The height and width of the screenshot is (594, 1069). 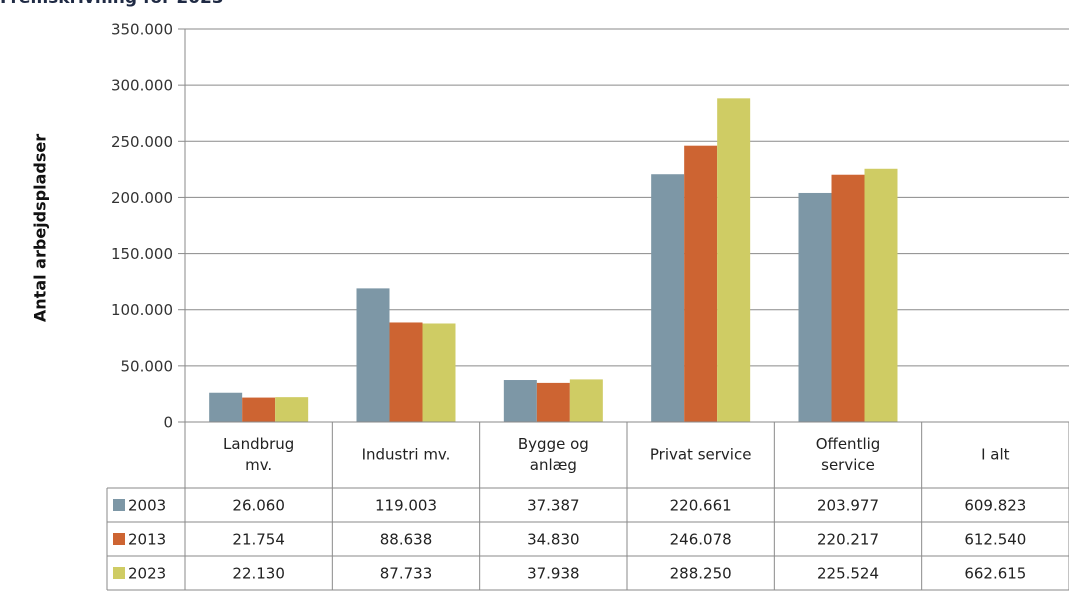 What do you see at coordinates (848, 506) in the screenshot?
I see `data-label: 203.977` at bounding box center [848, 506].